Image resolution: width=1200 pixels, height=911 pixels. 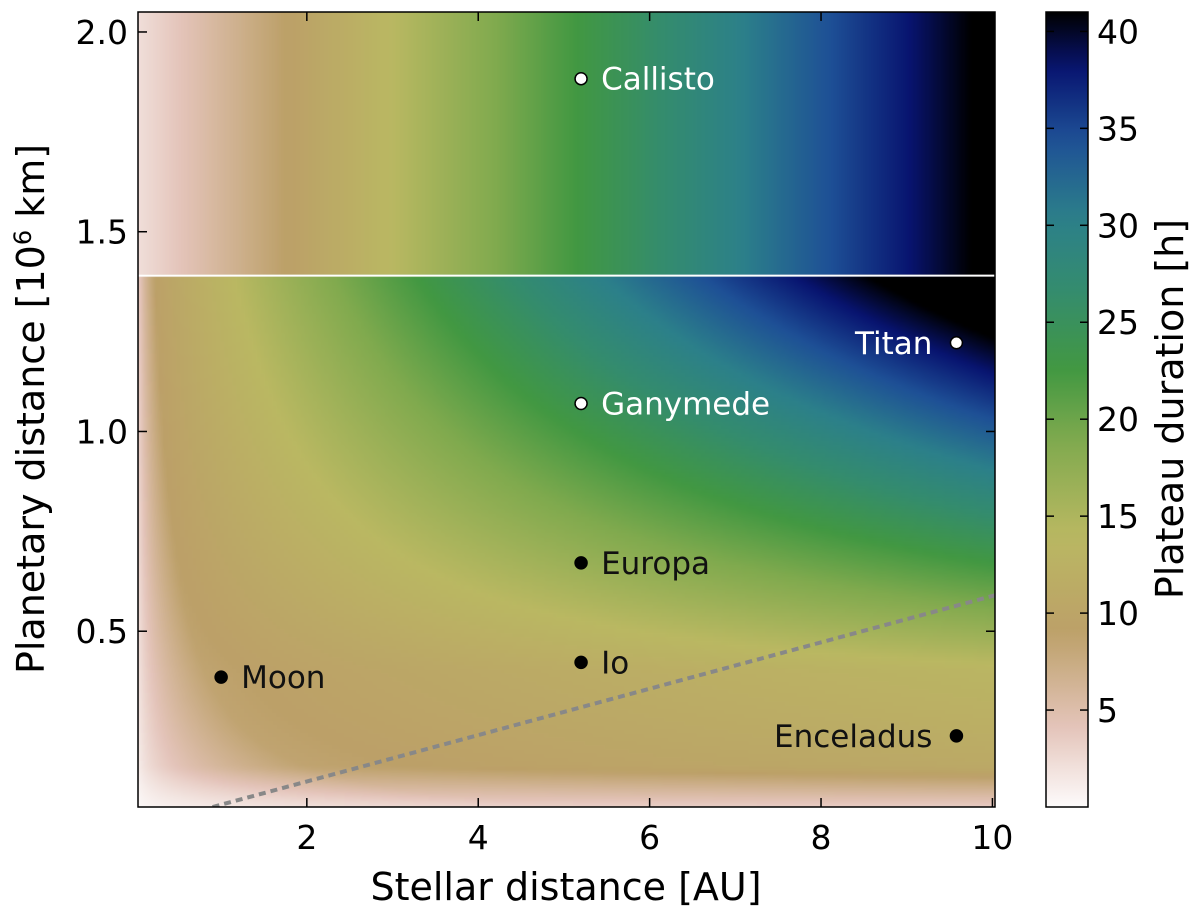 I want to click on moon-callisto: Callisto, so click(x=644, y=80).